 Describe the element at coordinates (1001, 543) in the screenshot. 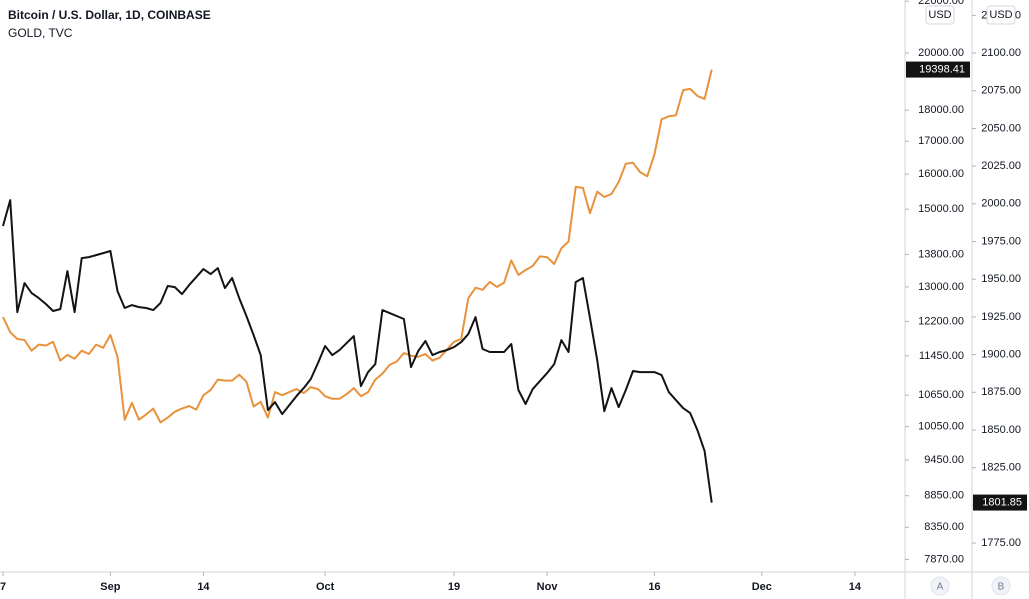

I see `y2-tick-label: 1775.00` at that location.